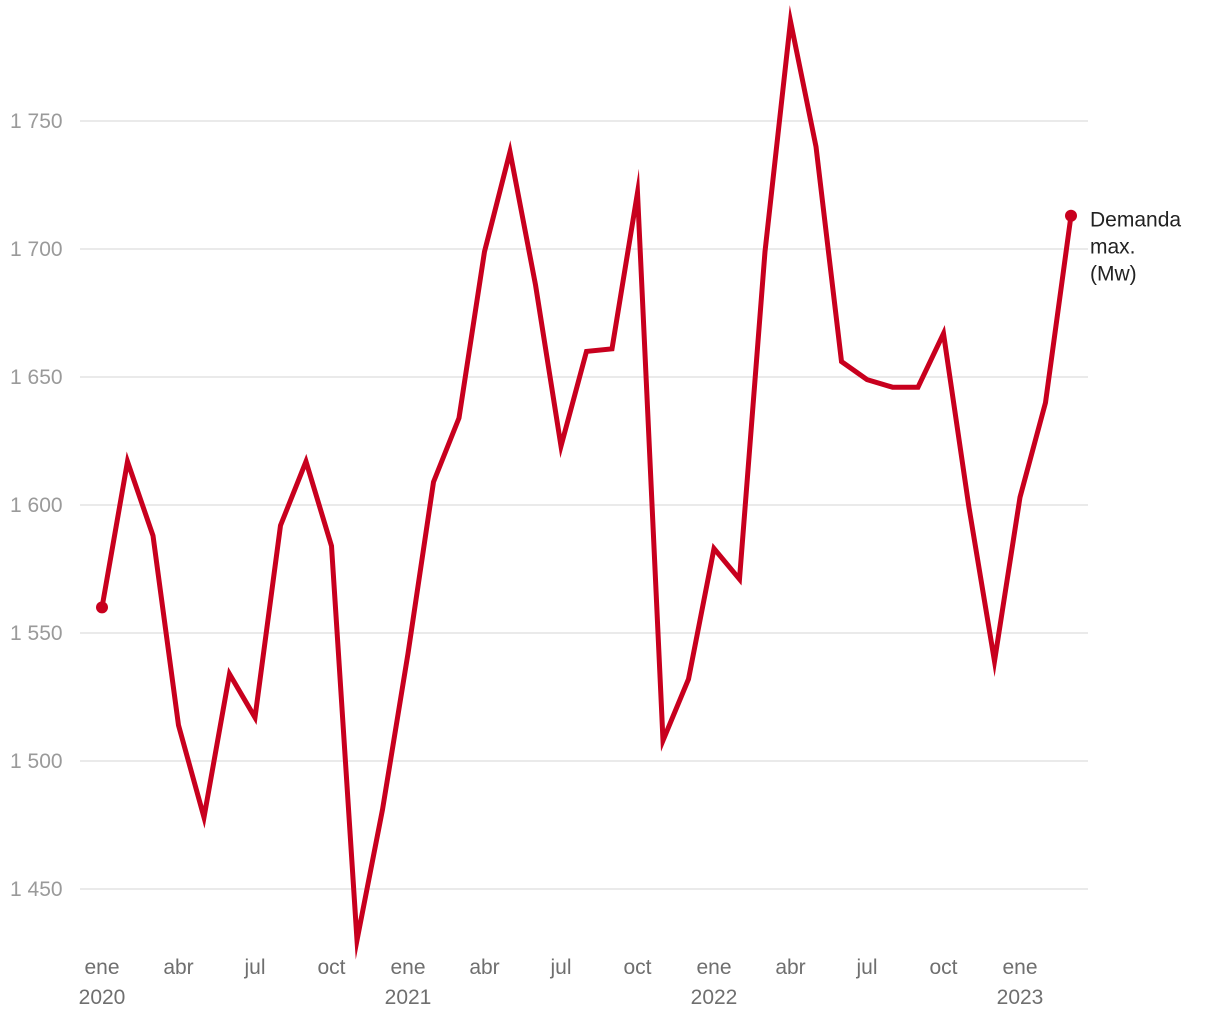  Describe the element at coordinates (1071, 215) in the screenshot. I see `end-point-marker` at that location.